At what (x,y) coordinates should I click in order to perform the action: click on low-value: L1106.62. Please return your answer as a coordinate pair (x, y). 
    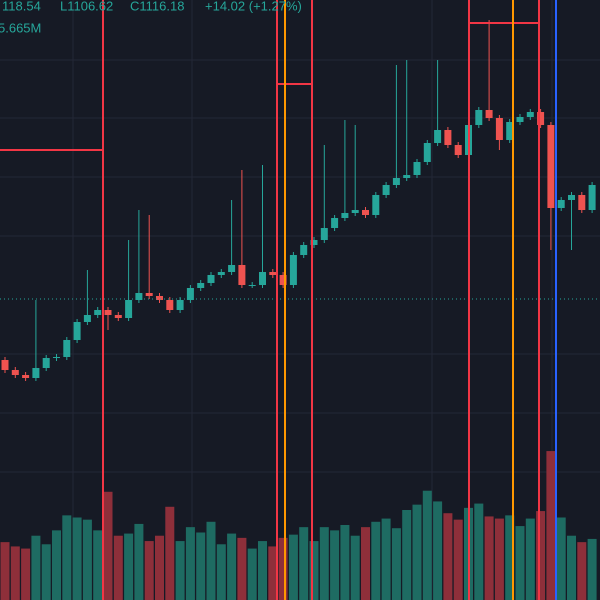
    Looking at the image, I should click on (86, 6).